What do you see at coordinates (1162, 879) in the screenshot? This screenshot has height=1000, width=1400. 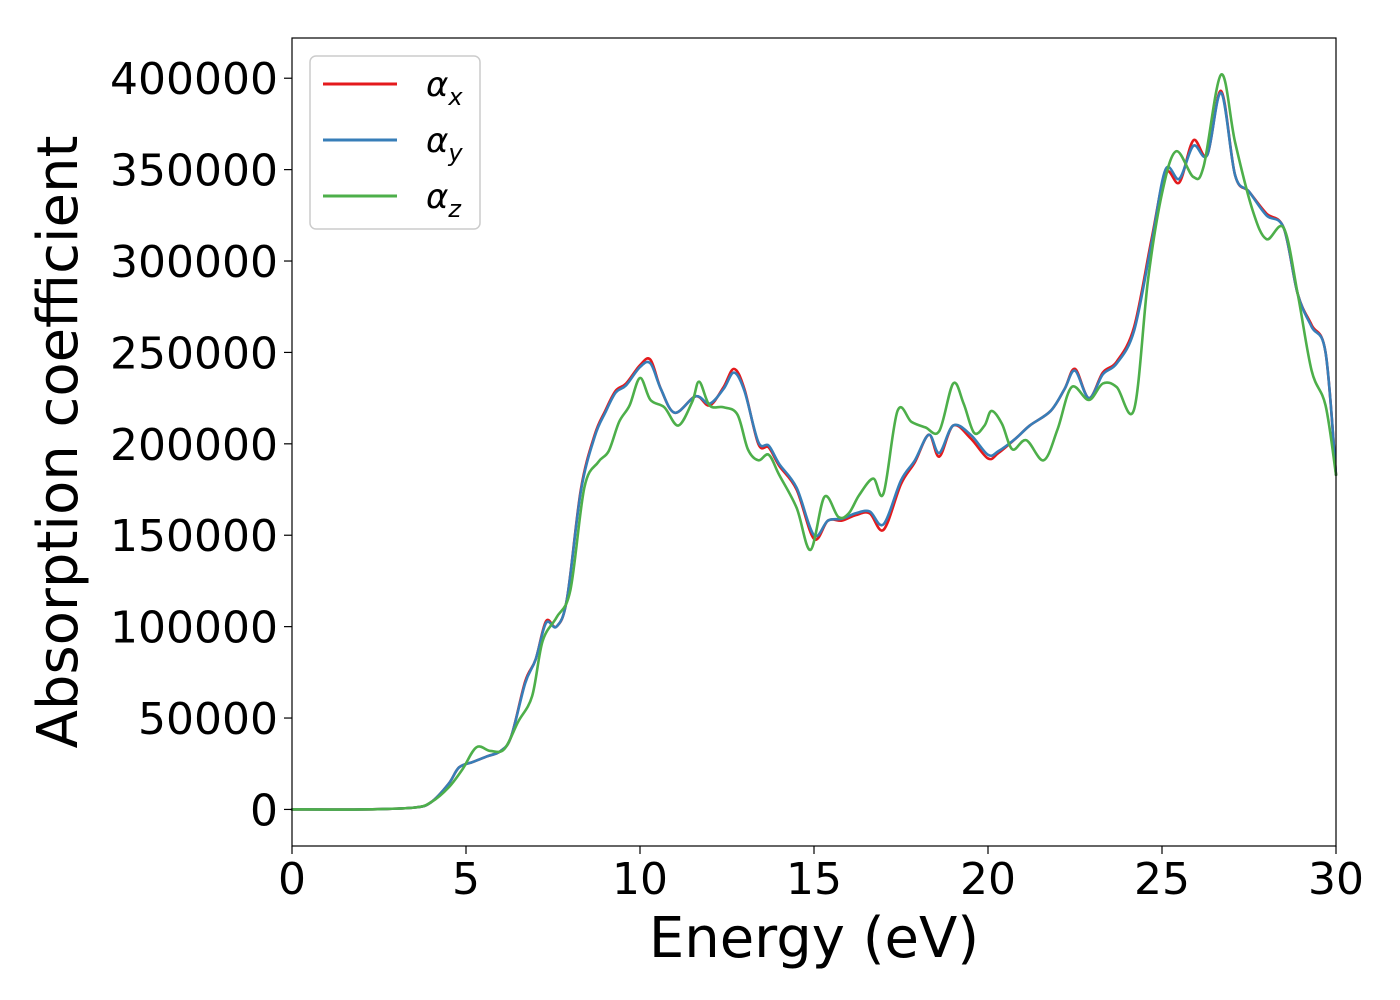 I see `x-tick-label: 25` at bounding box center [1162, 879].